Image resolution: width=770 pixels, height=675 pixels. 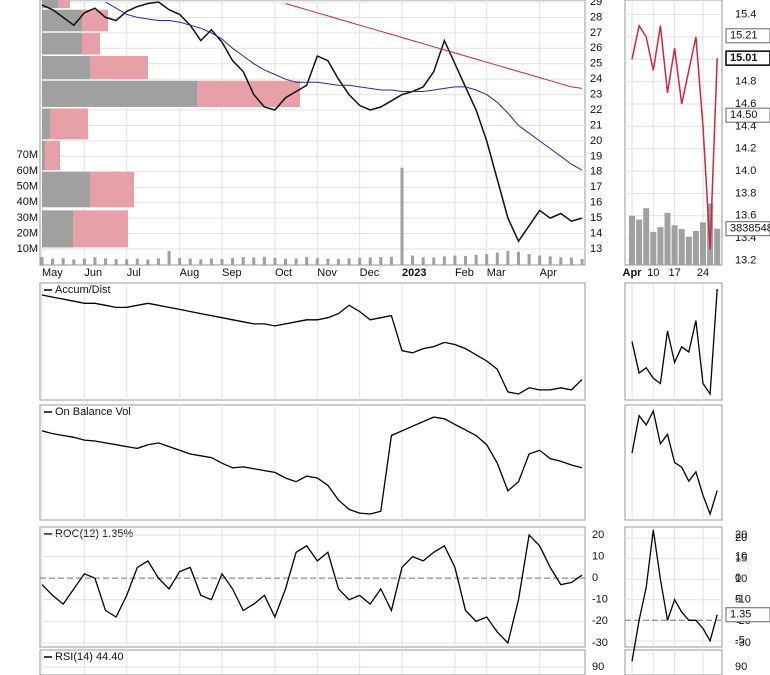 What do you see at coordinates (674, 342) in the screenshot?
I see `mini-indicator-line` at bounding box center [674, 342].